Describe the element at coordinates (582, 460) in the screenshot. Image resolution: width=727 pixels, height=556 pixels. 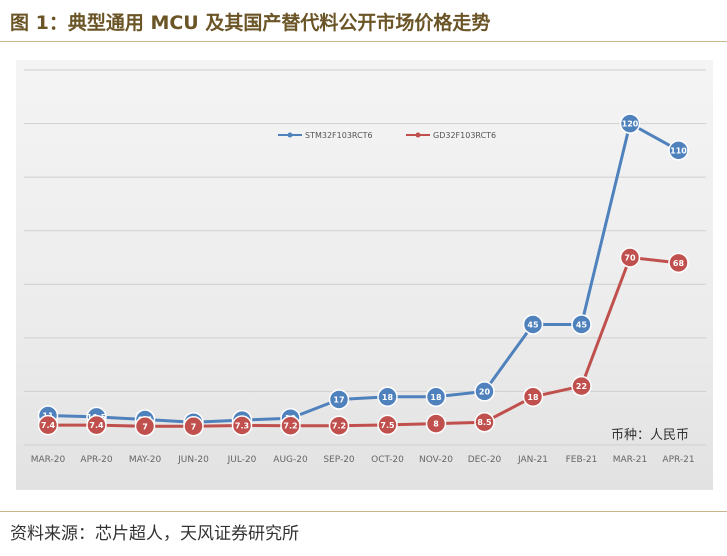
I see `x-tick-label: FEB-21` at that location.